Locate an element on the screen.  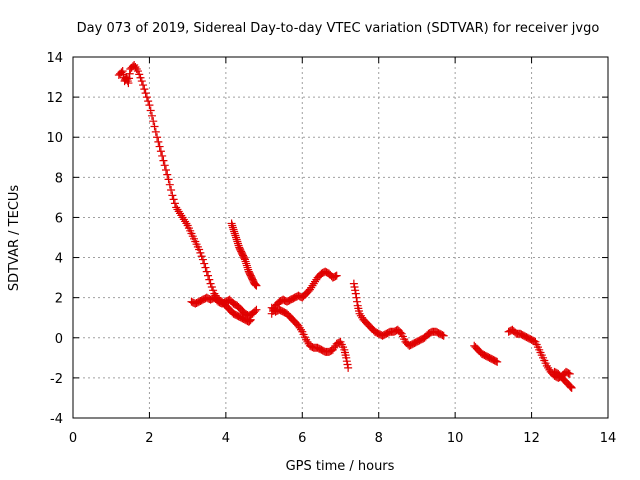
x-tick-label: 2 is located at coordinates (149, 438).